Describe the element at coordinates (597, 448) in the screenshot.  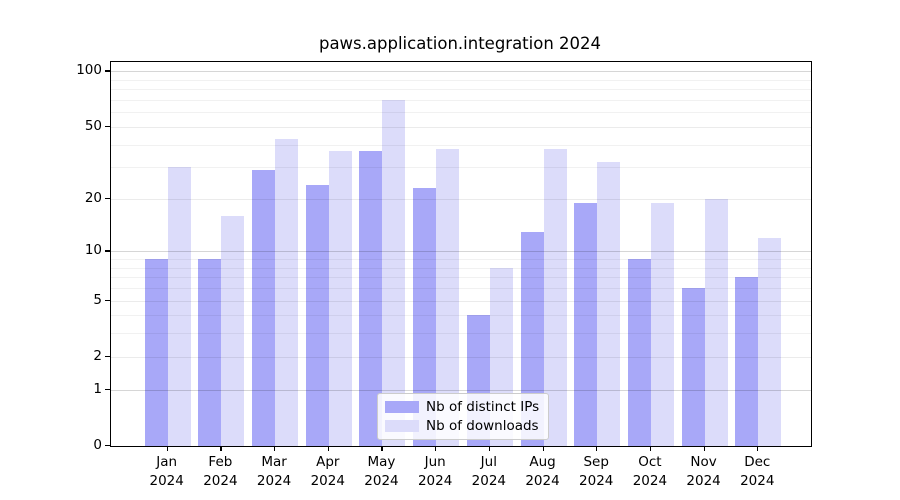
I see `x-axis-tickmark-sep` at that location.